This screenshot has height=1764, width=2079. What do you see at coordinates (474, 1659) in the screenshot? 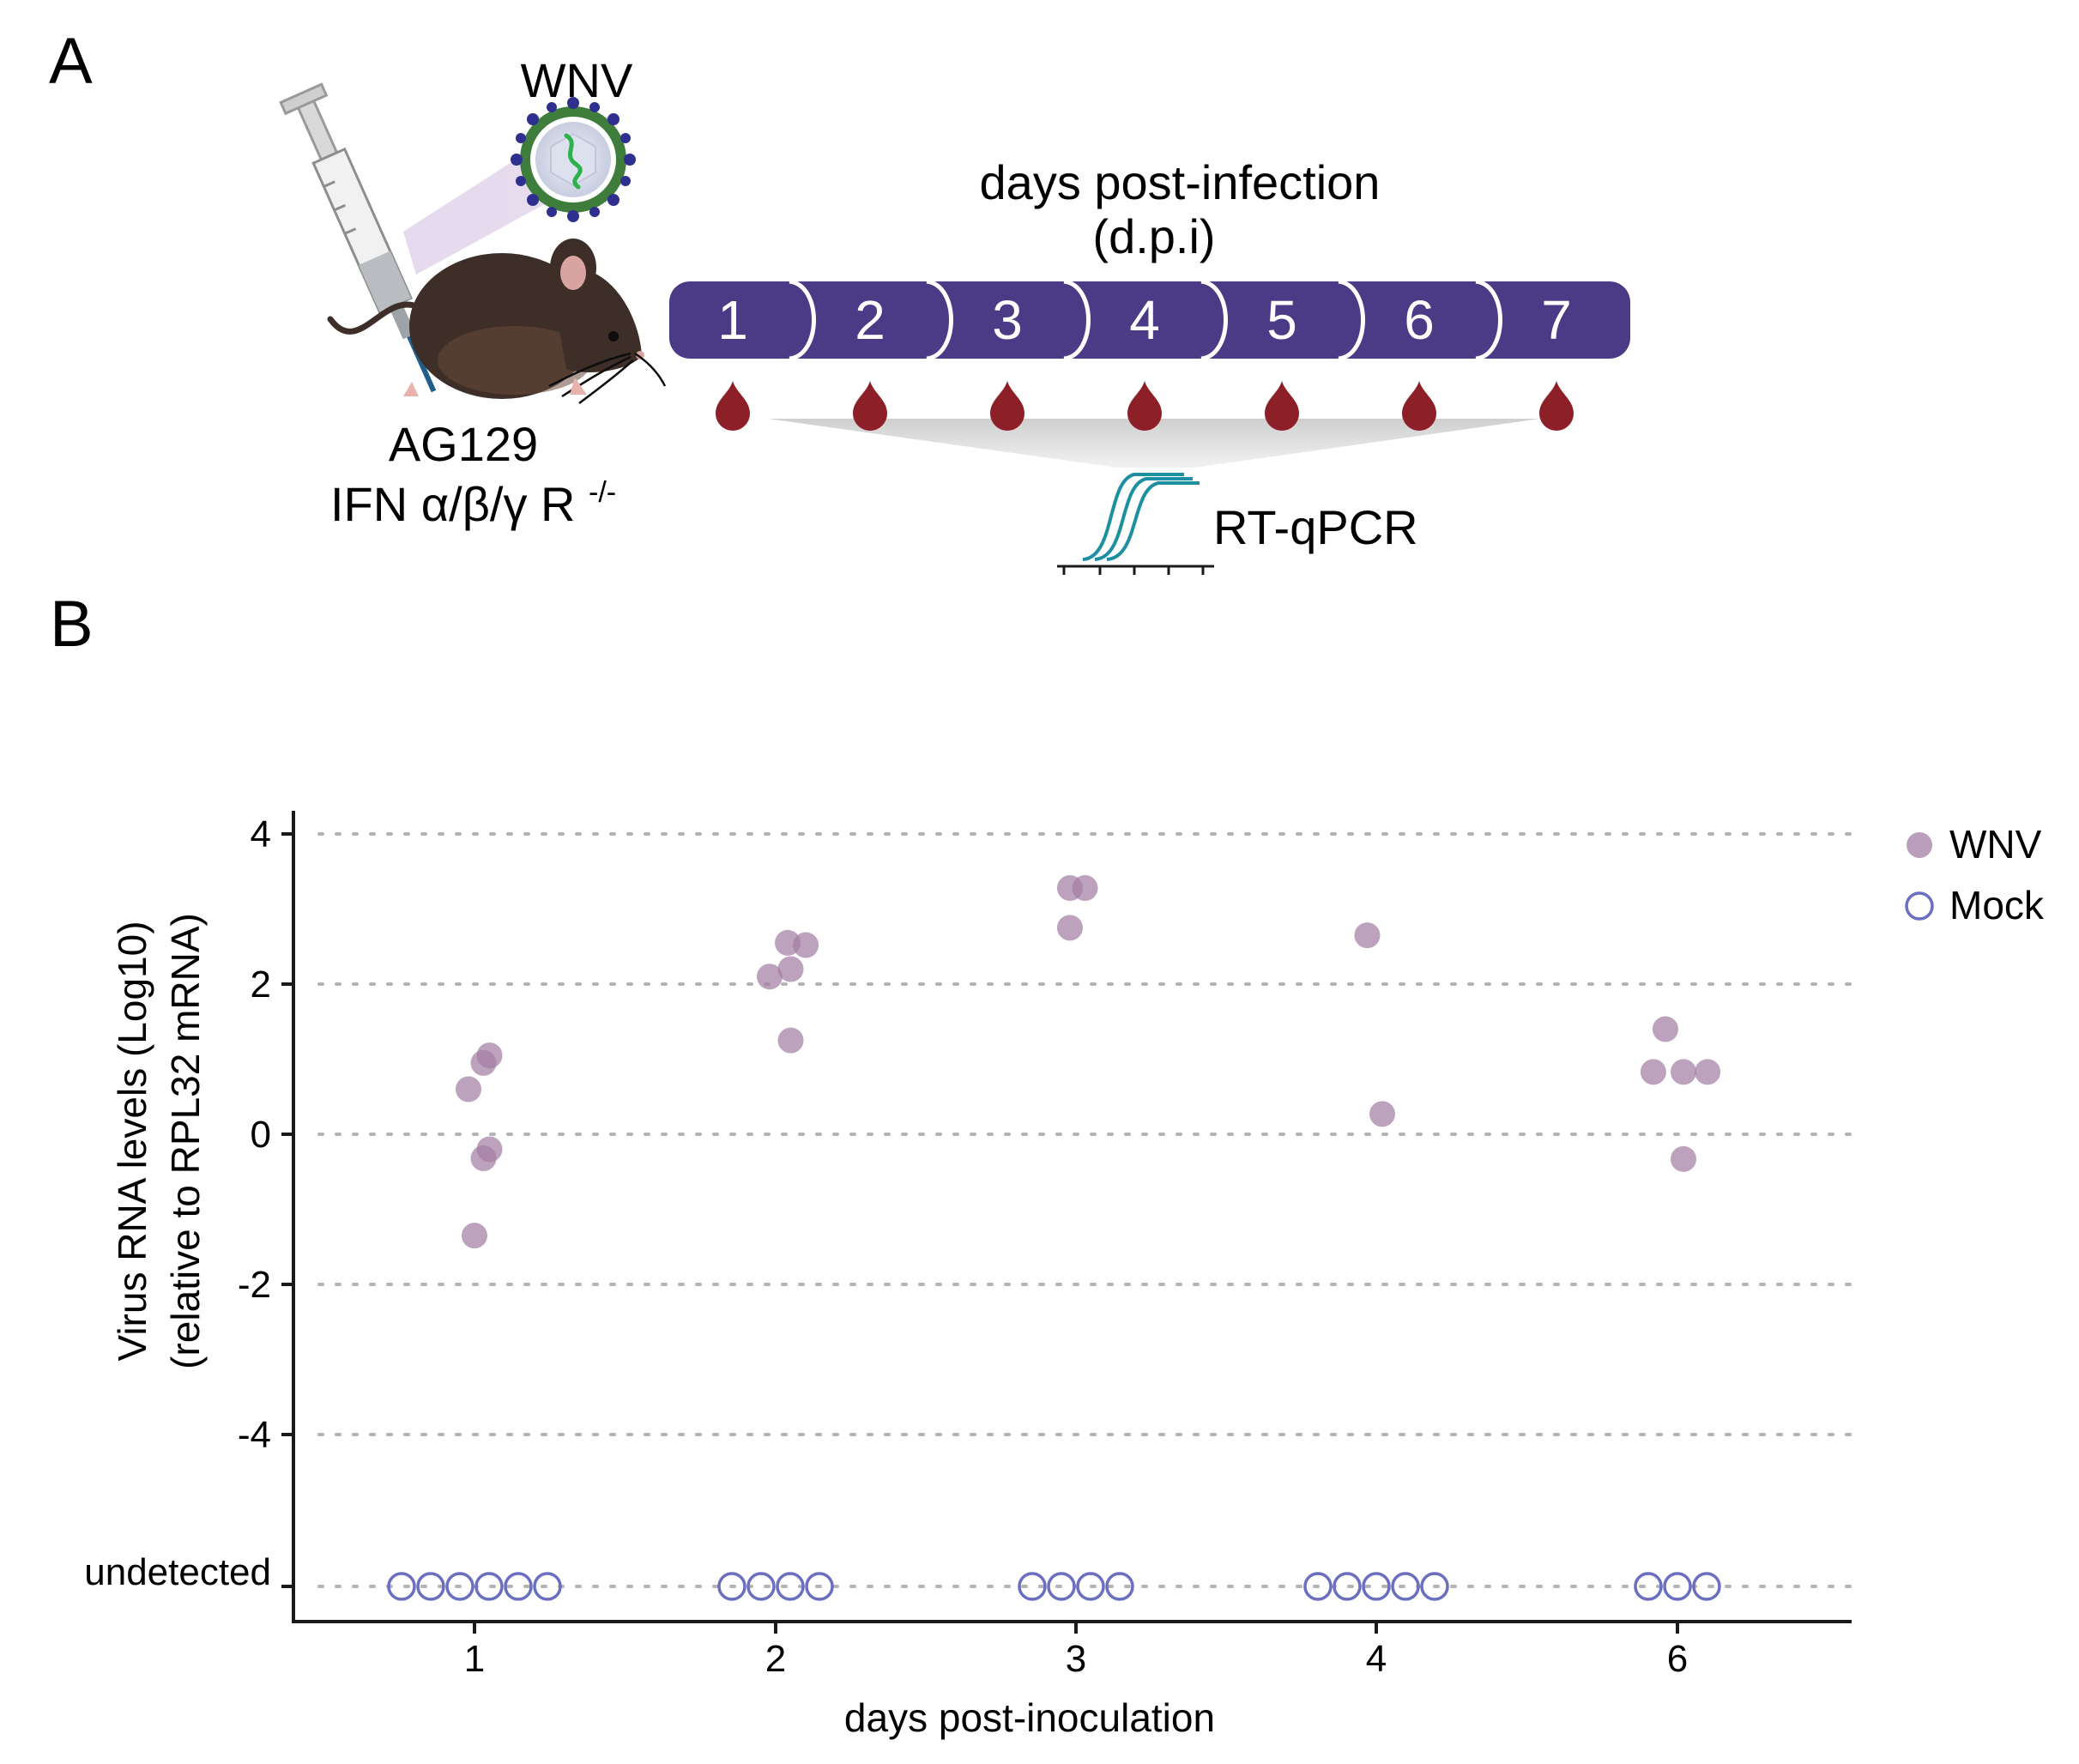
I see `x-tick-label: 1` at bounding box center [474, 1659].